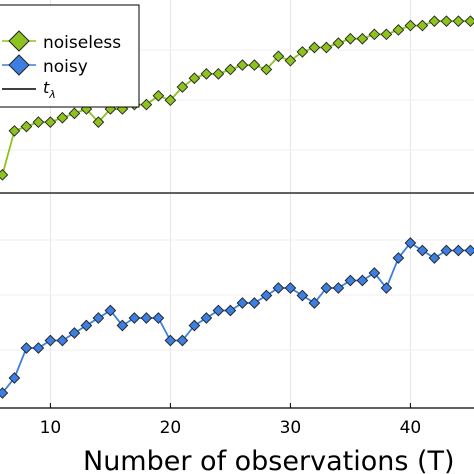 The image size is (474, 474). Describe the element at coordinates (19, 41) in the screenshot. I see `legend-noiseless-marker` at that location.